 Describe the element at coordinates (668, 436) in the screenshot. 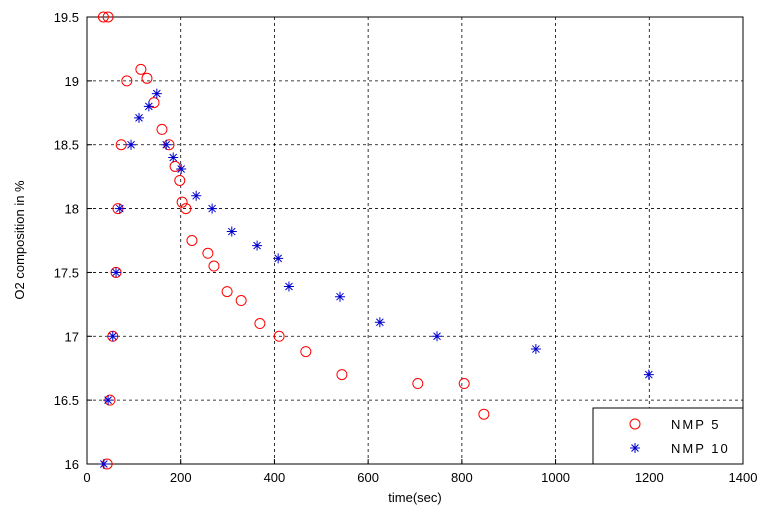

I see `legend-box` at that location.